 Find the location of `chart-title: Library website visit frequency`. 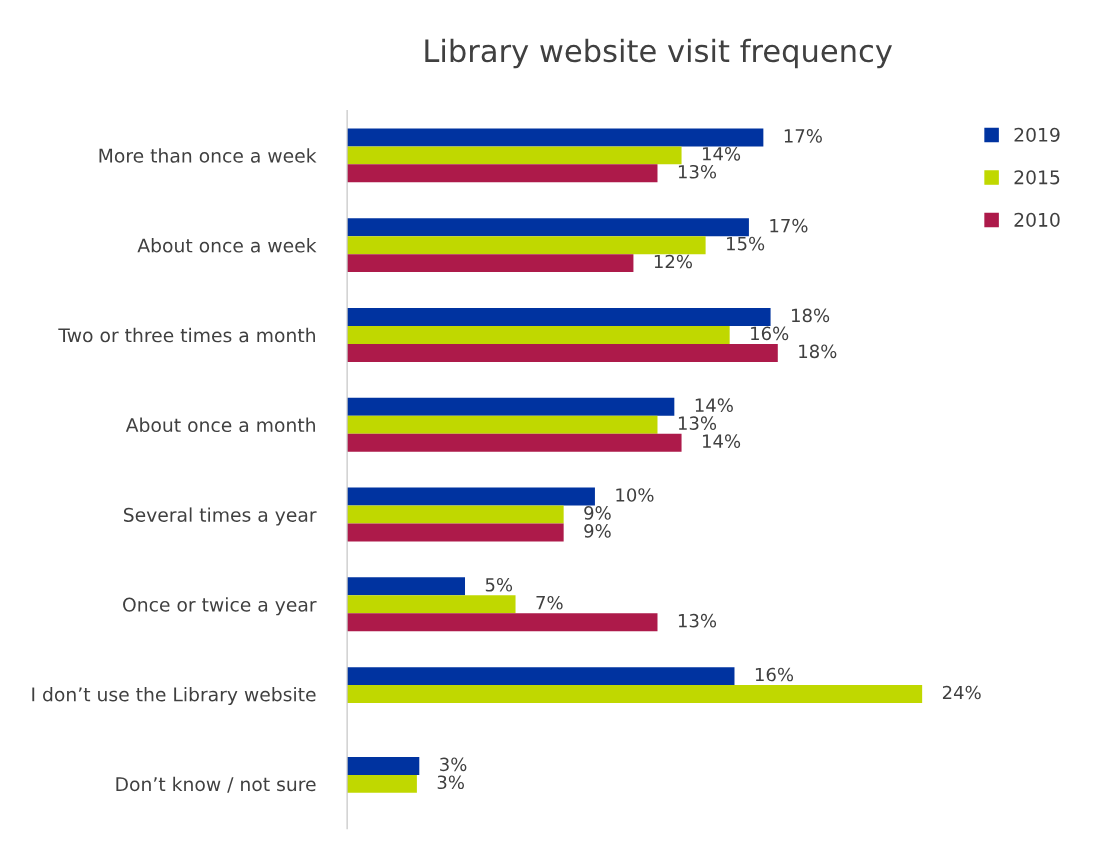

chart-title: Library website visit frequency is located at coordinates (658, 53).